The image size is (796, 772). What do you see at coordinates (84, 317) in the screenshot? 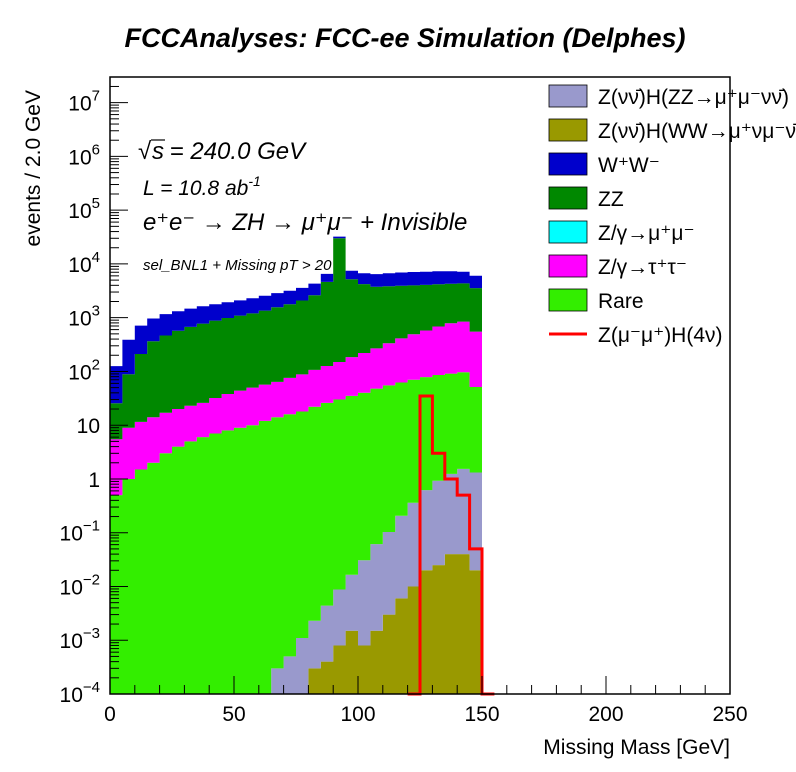
I see `y-tick-label: 10³` at bounding box center [84, 317].